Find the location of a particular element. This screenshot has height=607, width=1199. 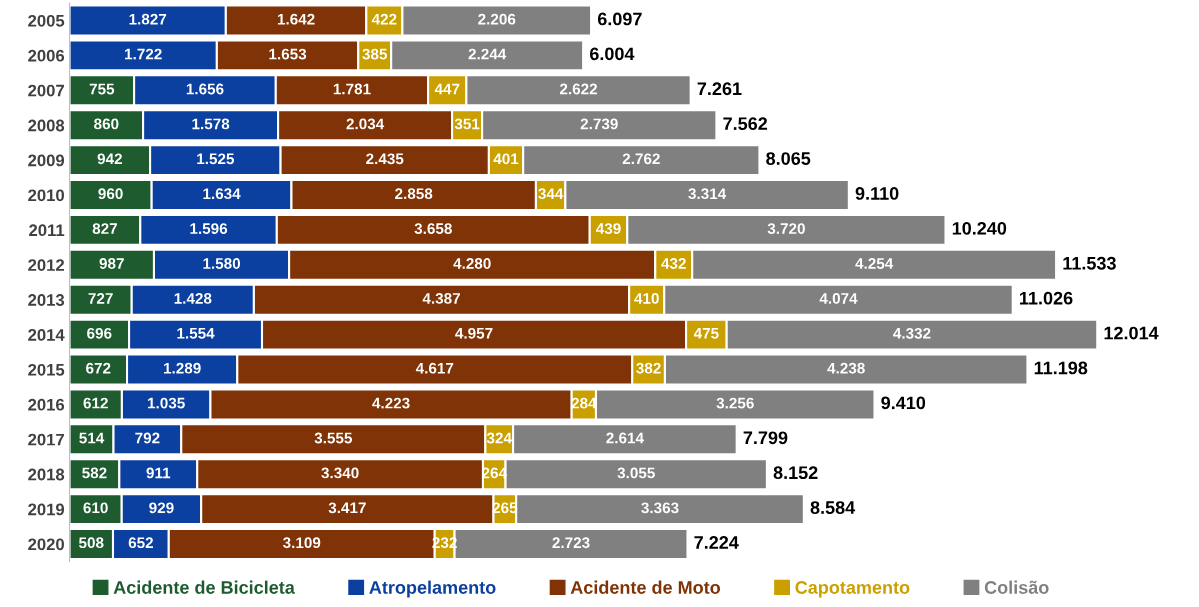

data-label: 792 is located at coordinates (147, 438).